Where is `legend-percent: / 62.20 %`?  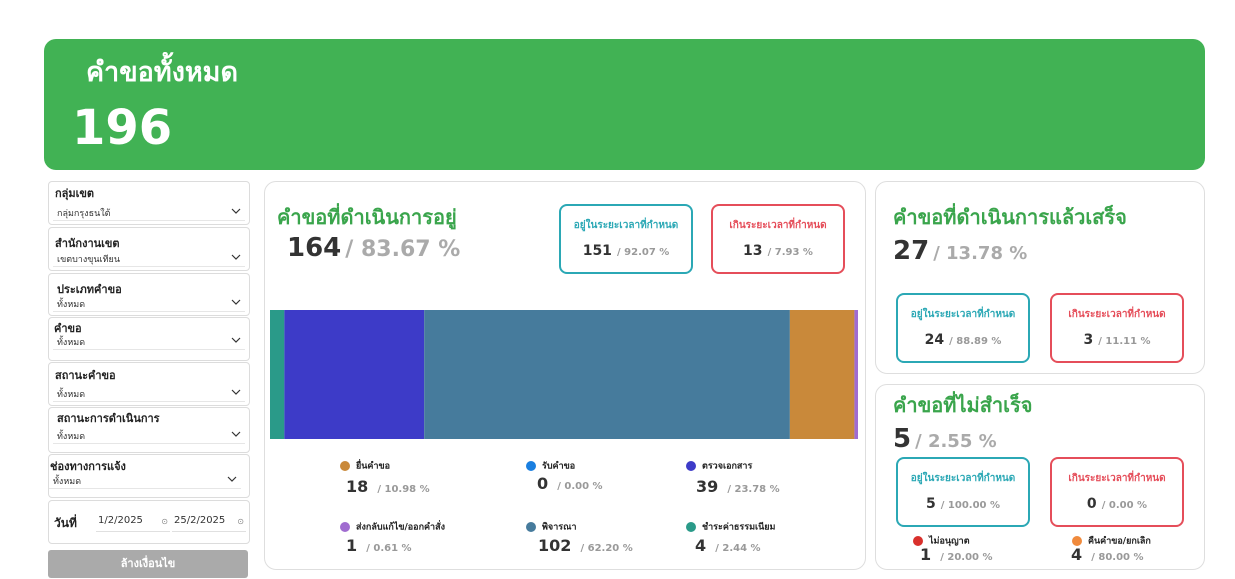 legend-percent: / 62.20 % is located at coordinates (606, 548).